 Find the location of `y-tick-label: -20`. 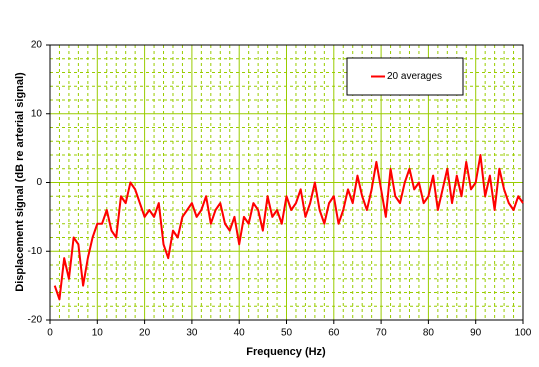

y-tick-label: -20 is located at coordinates (35, 320).